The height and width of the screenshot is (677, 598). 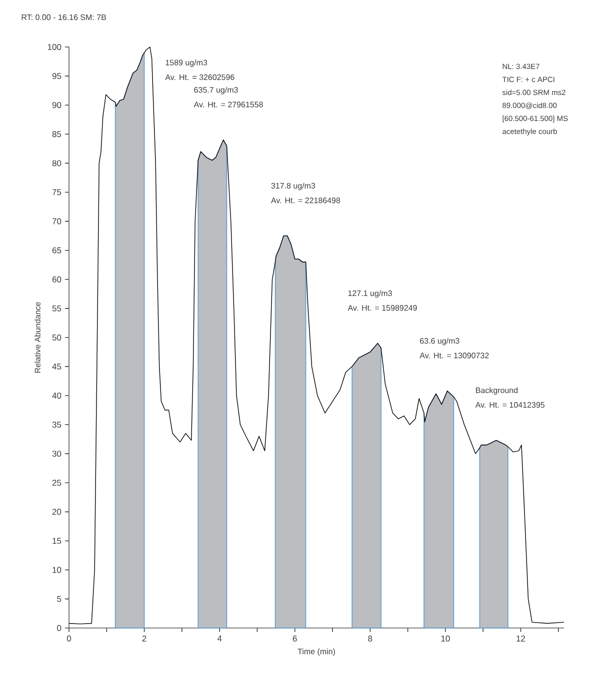 What do you see at coordinates (57, 569) in the screenshot?
I see `y-tick-label: 10` at bounding box center [57, 569].